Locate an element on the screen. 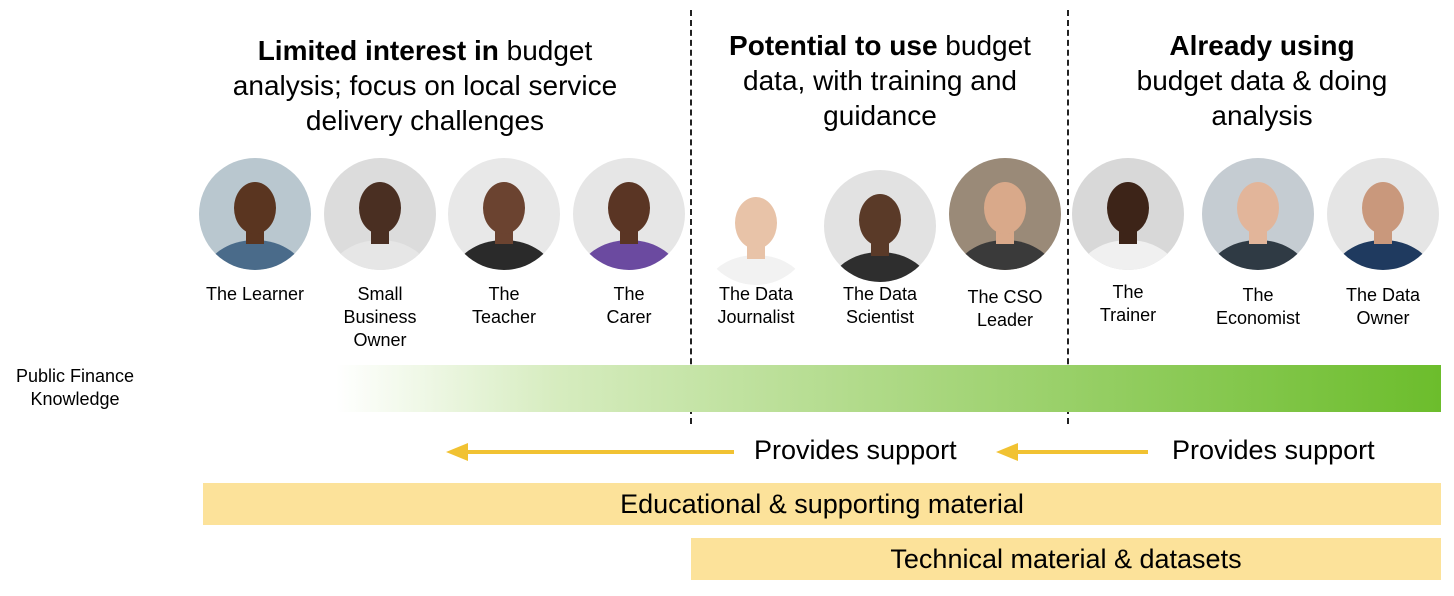 Image resolution: width=1454 pixels, height=596 pixels. provides-support-label-1: Provides support is located at coordinates (855, 450).